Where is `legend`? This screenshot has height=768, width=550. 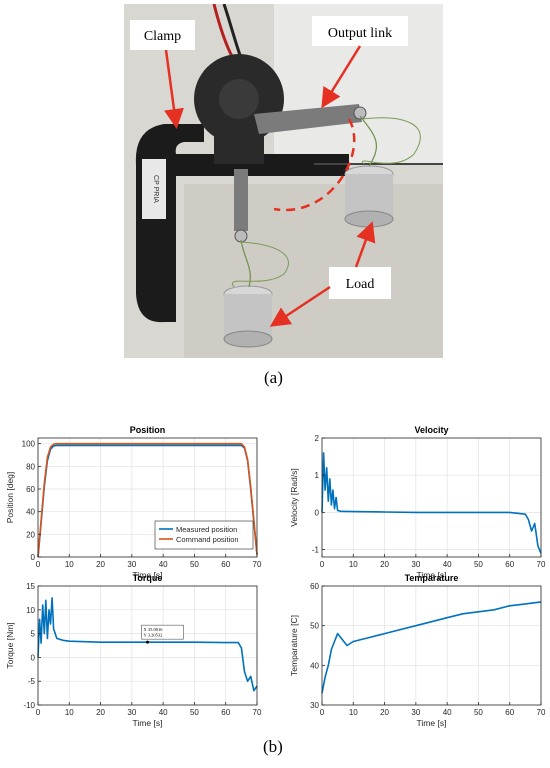
legend is located at coordinates (204, 535).